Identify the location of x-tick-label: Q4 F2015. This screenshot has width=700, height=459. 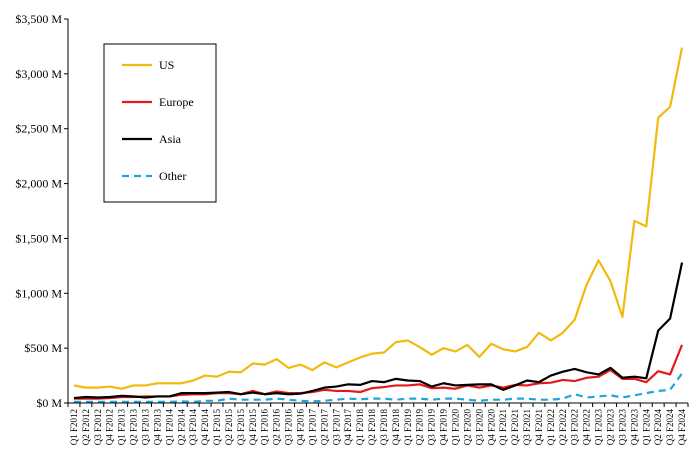
(253, 427).